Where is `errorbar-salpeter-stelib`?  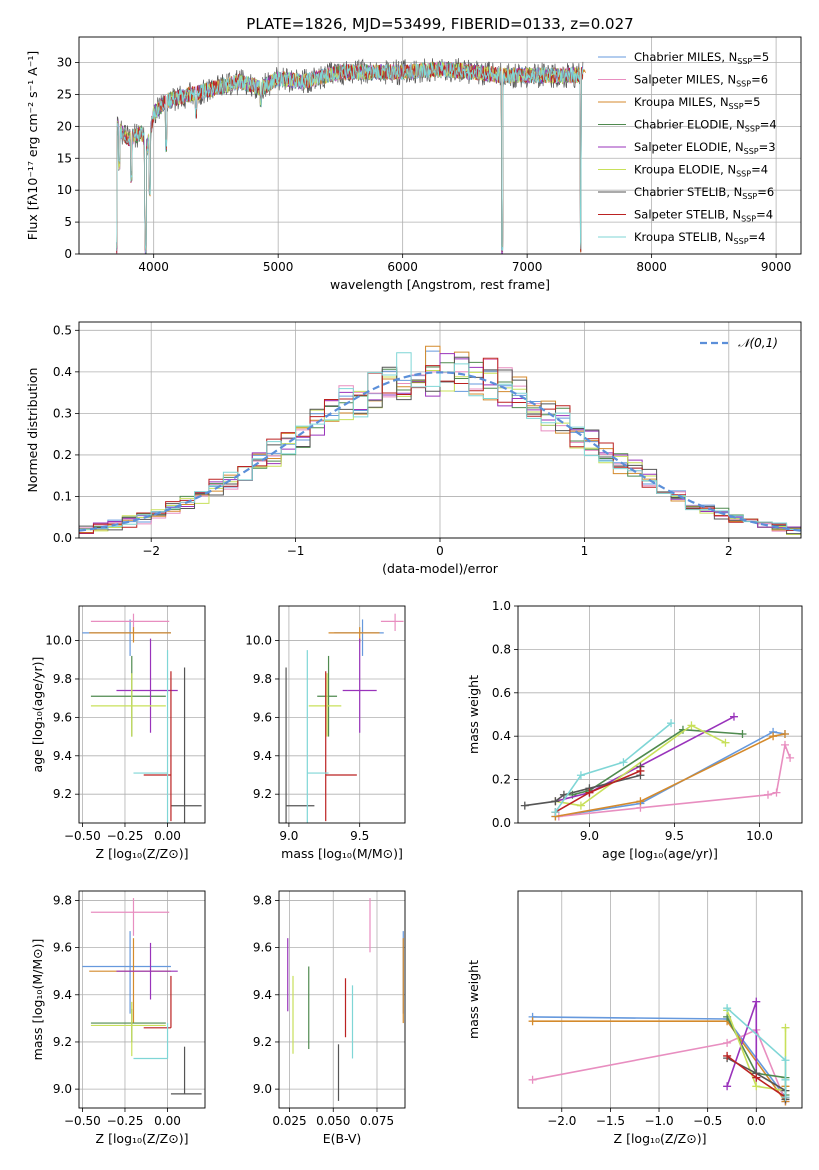 errorbar-salpeter-stelib is located at coordinates (157, 1002).